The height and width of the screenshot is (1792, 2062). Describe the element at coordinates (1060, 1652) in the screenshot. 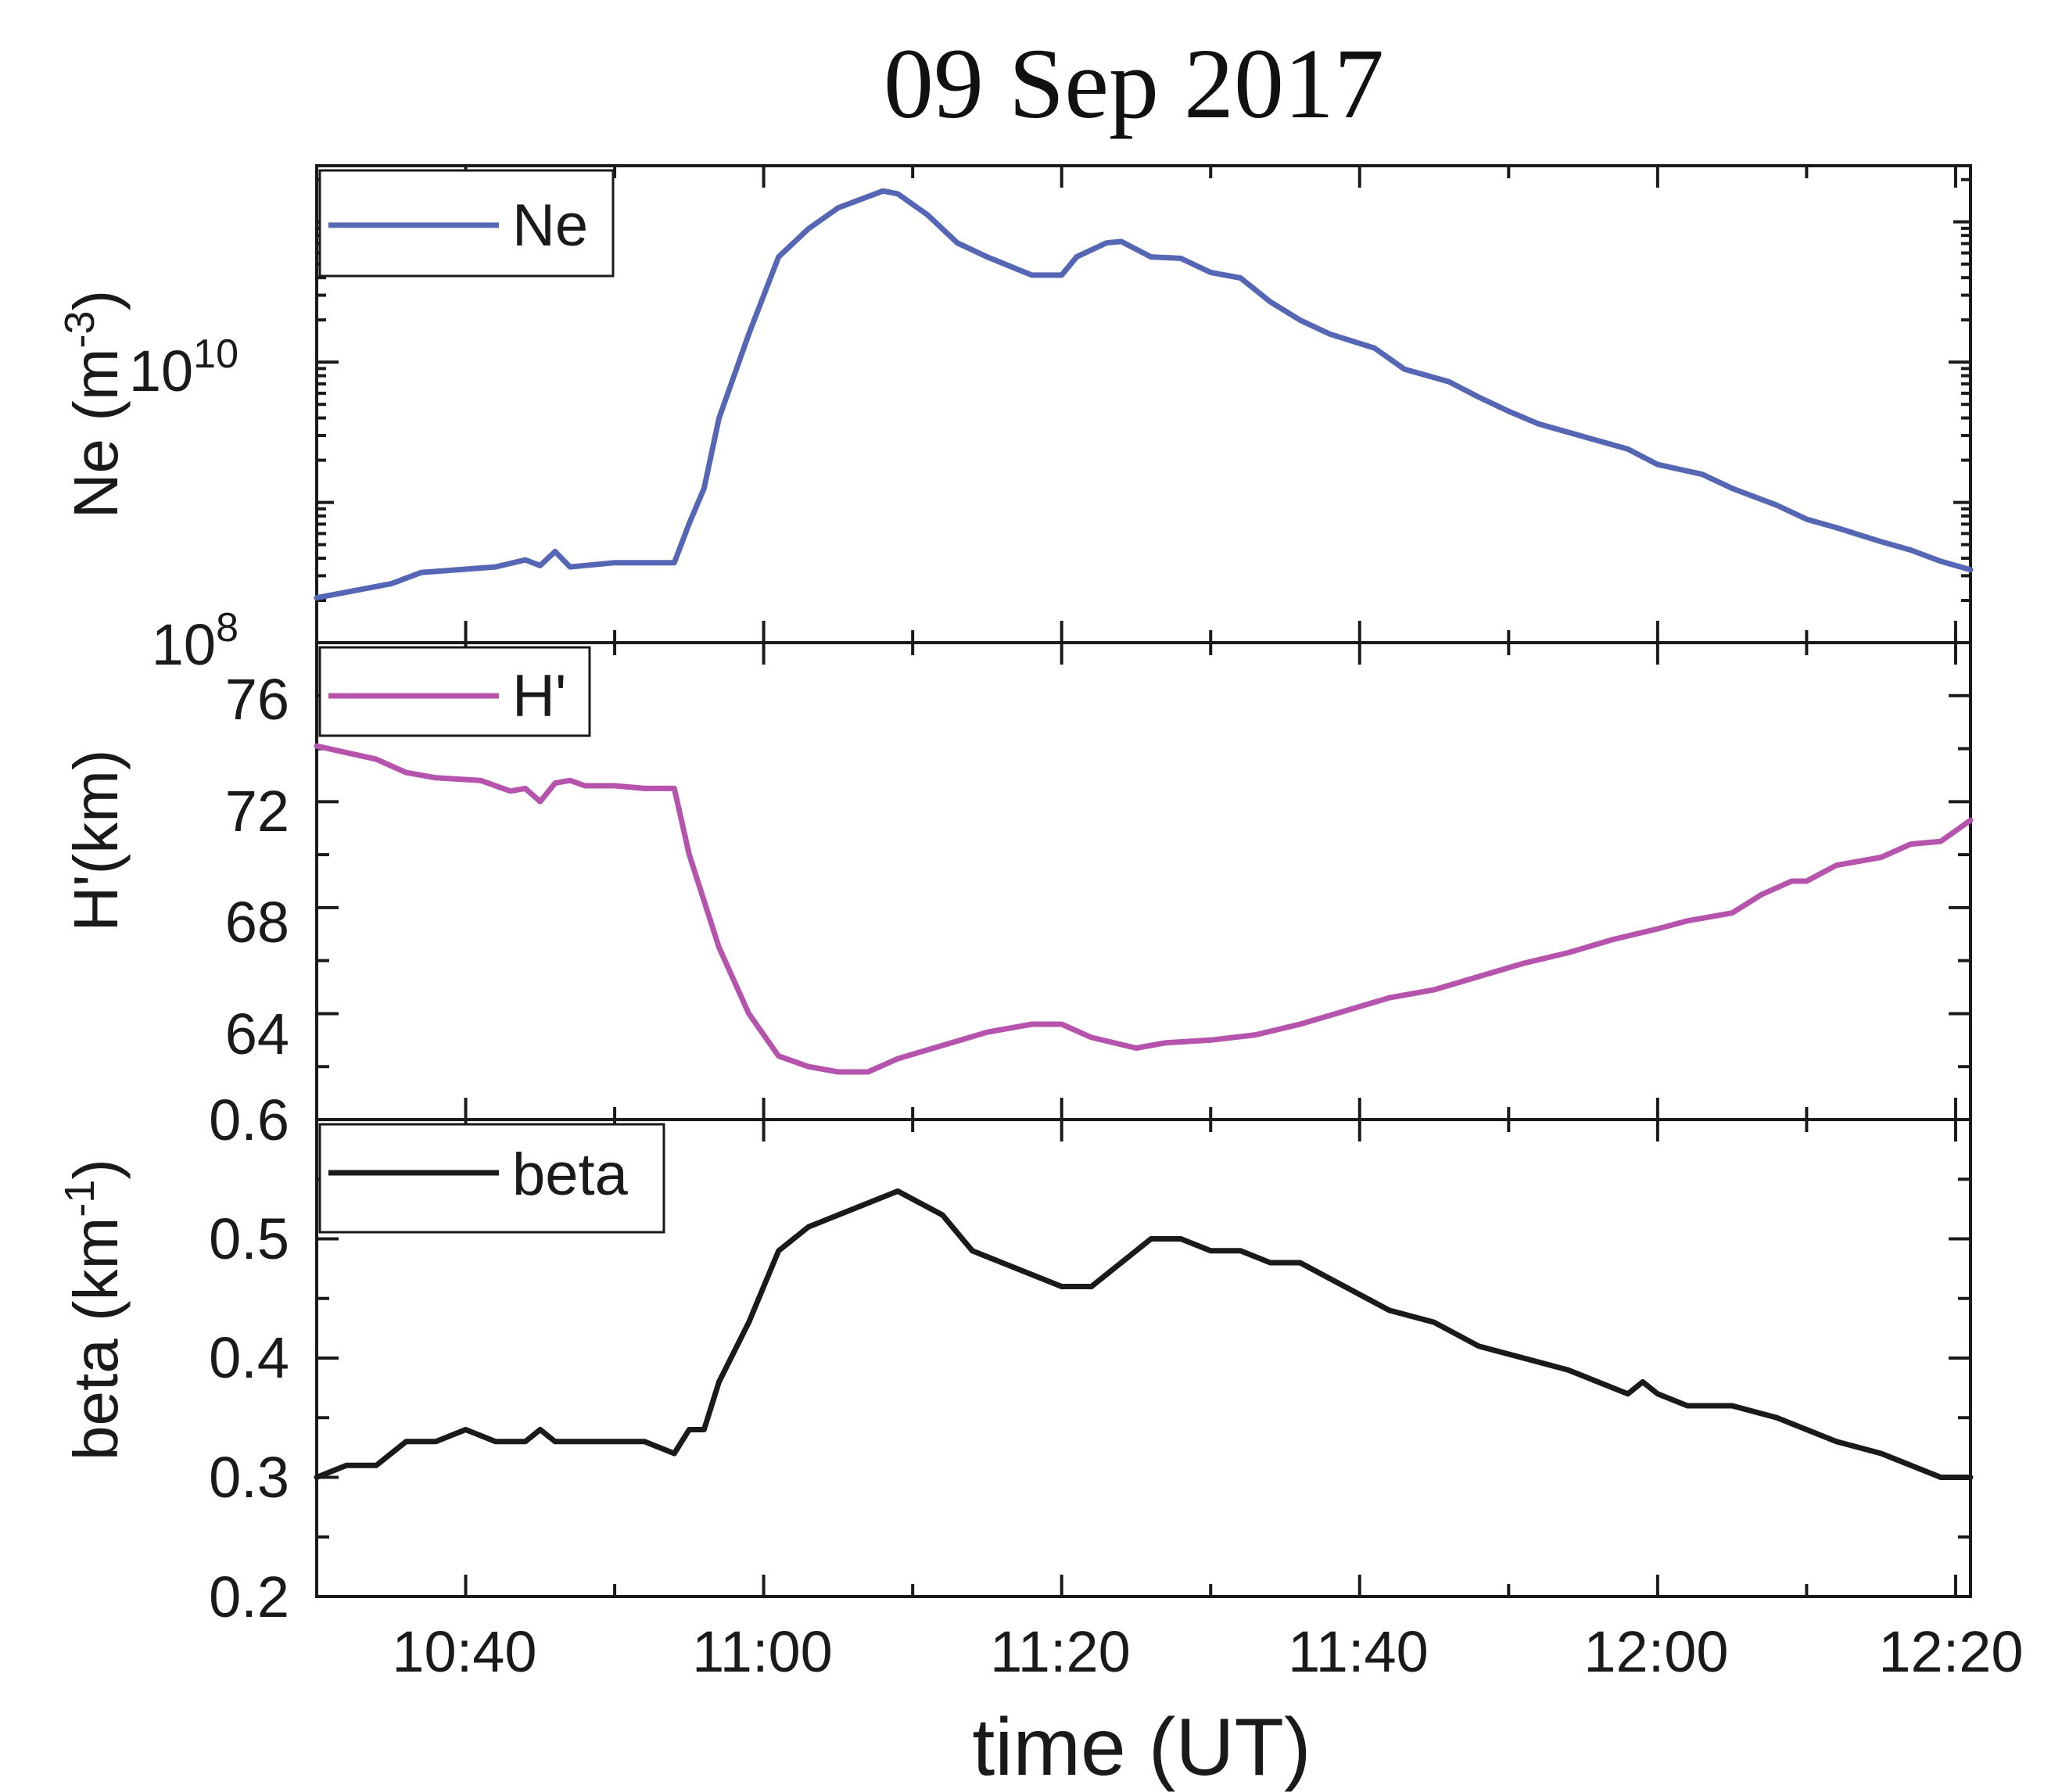

I see `x-tick-label-1120: 11:20` at that location.